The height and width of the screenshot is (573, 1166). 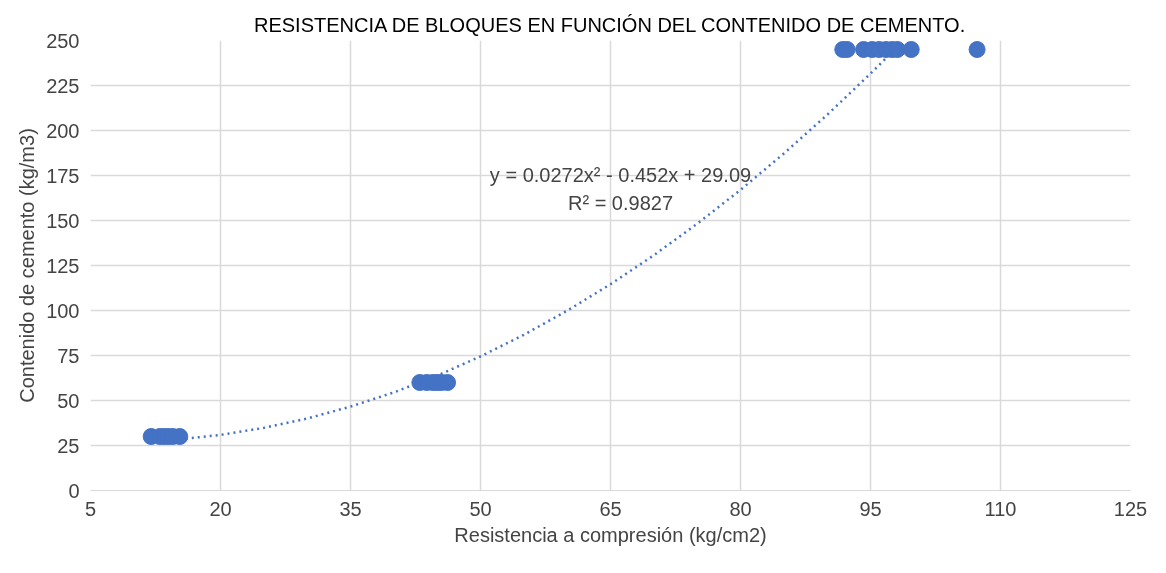 I want to click on x-axis-title: Resistencia a compresión (kg/cm2), so click(x=610, y=534).